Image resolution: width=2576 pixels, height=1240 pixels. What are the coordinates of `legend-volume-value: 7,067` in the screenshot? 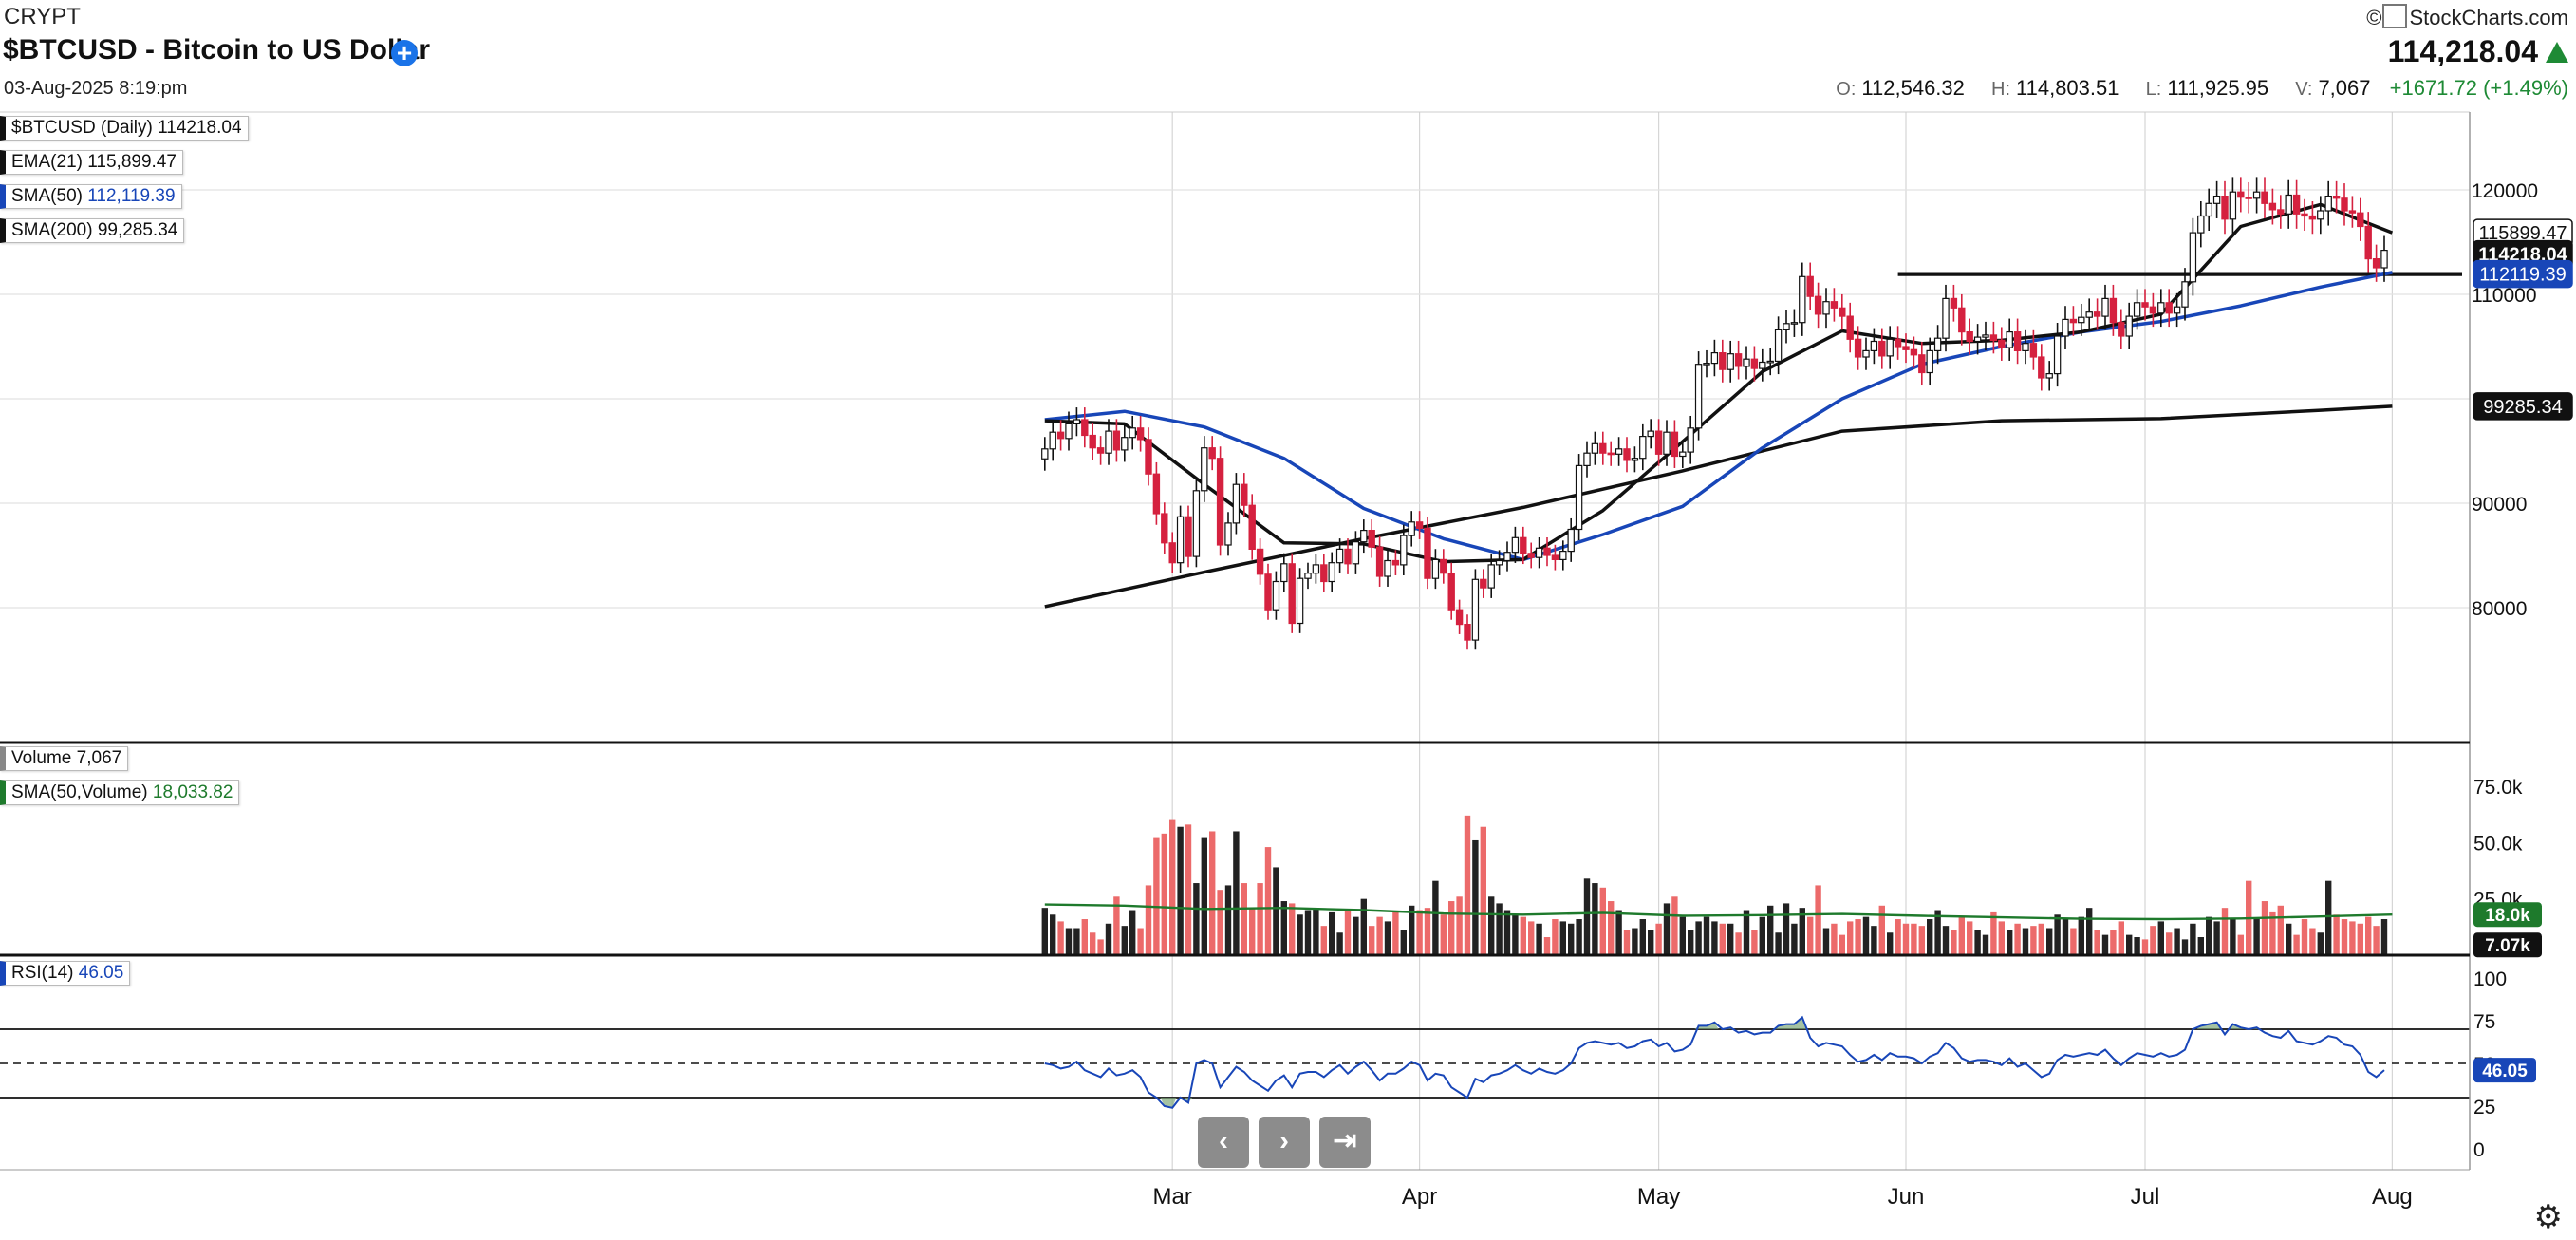 It's located at (99, 758).